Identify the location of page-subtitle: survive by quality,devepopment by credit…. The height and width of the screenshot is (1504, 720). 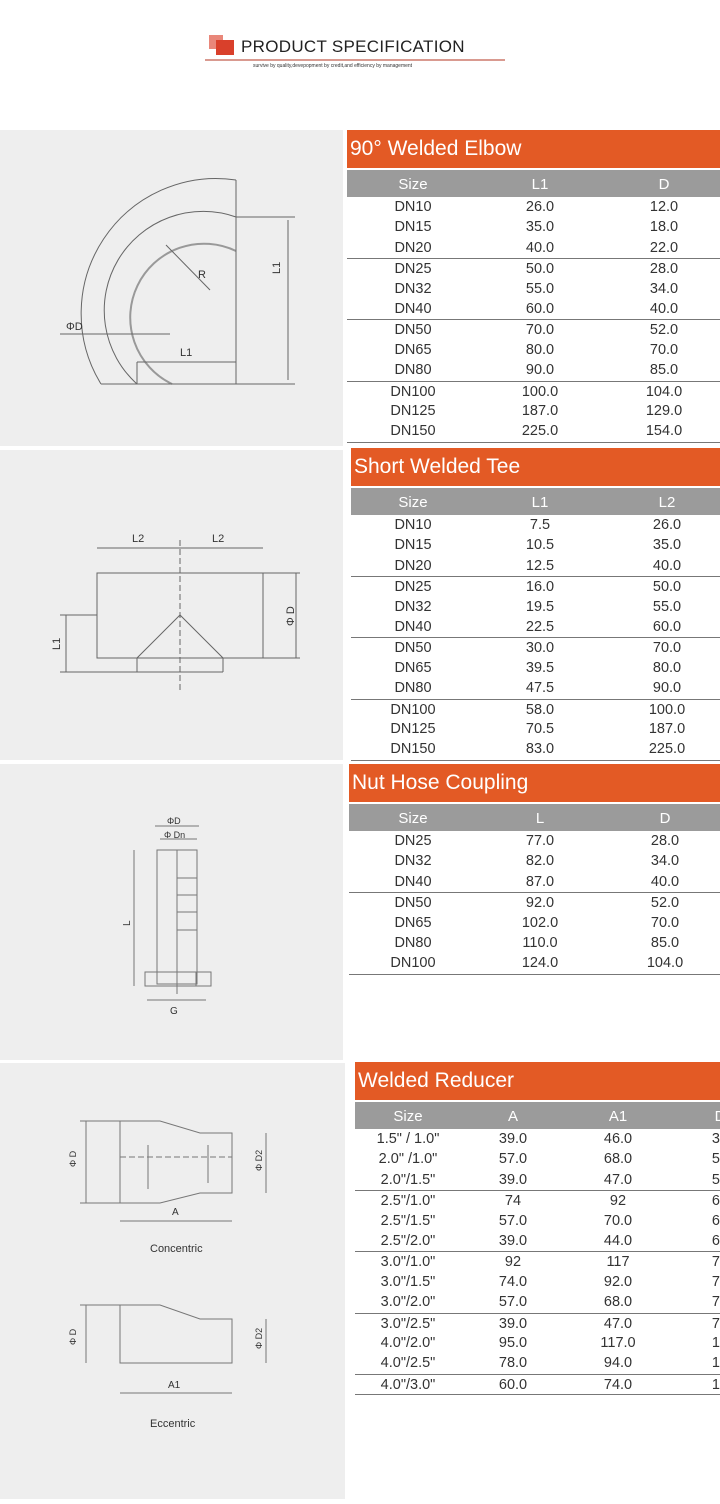
(333, 66).